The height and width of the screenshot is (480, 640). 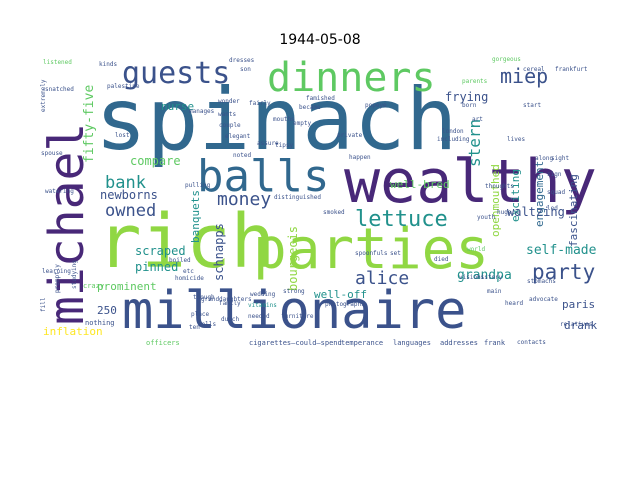 What do you see at coordinates (188, 271) in the screenshot?
I see `word: etc` at bounding box center [188, 271].